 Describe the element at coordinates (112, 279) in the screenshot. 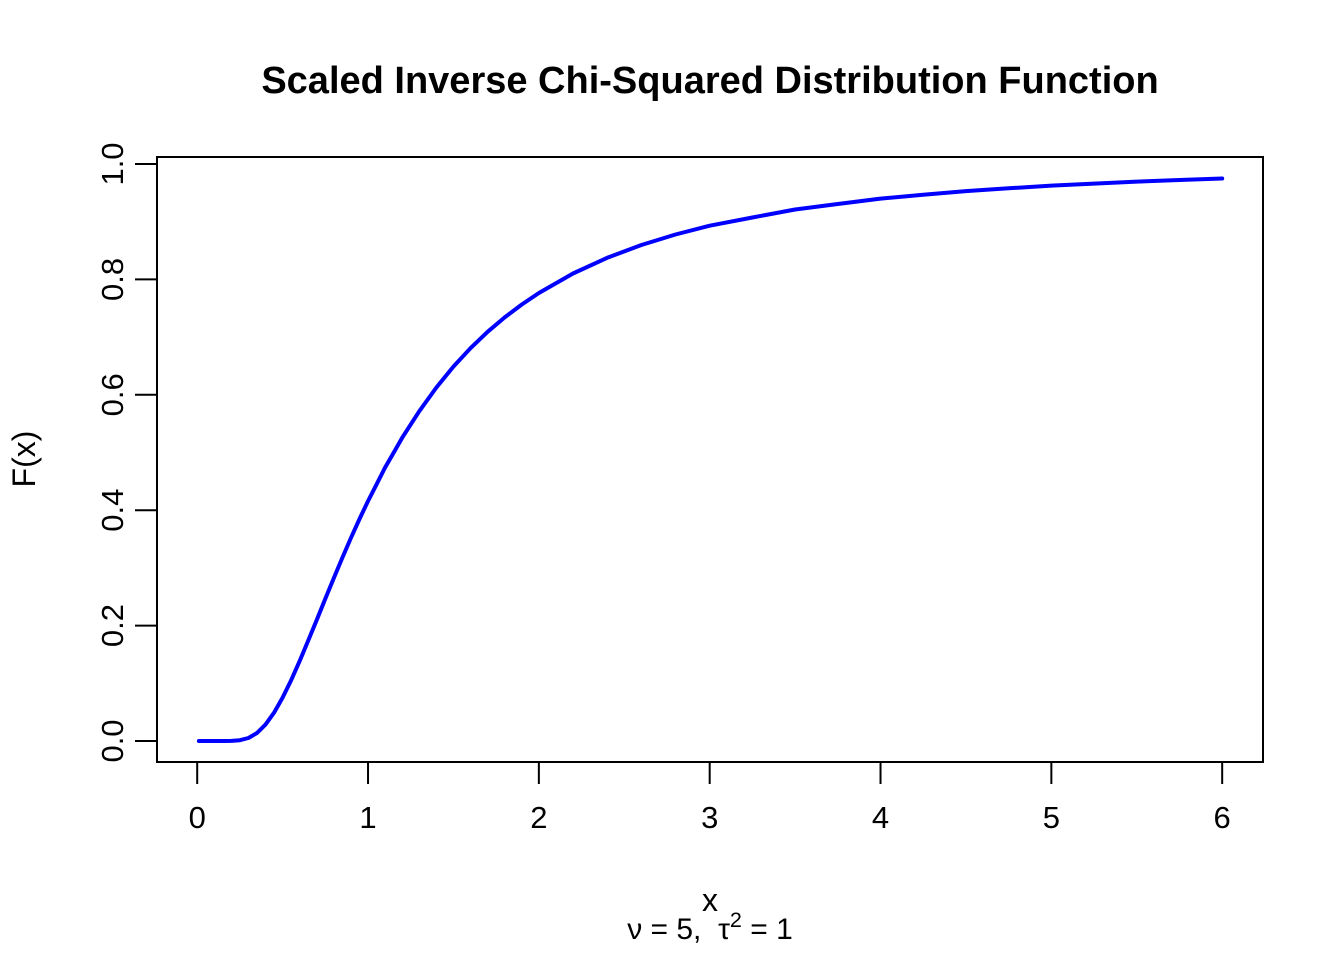

I see `y-tick-label: 0.8` at that location.